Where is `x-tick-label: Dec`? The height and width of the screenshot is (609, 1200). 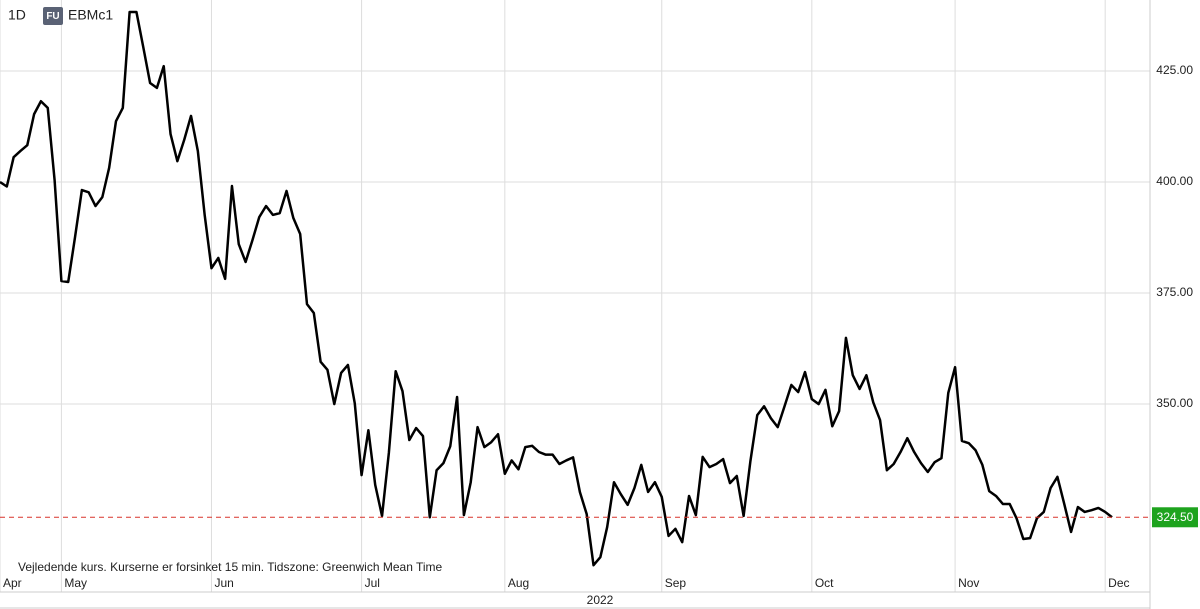
x-tick-label: Dec is located at coordinates (1118, 583).